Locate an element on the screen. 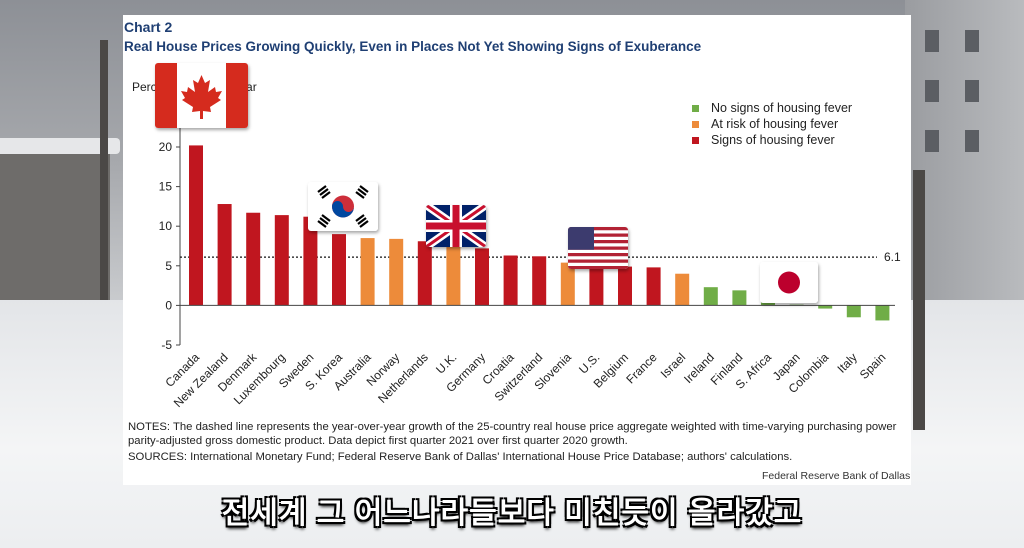  bar-australia is located at coordinates (367, 272).